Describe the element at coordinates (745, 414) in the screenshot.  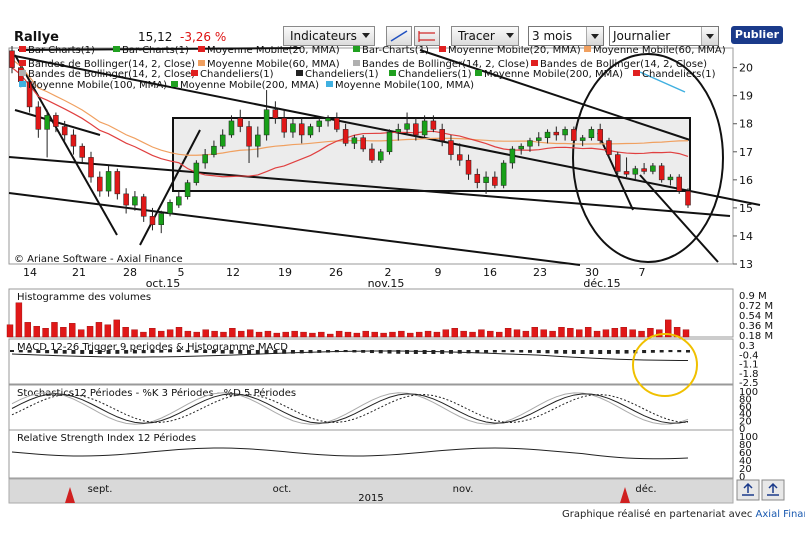
I see `stochastics-tick-label: 40` at that location.